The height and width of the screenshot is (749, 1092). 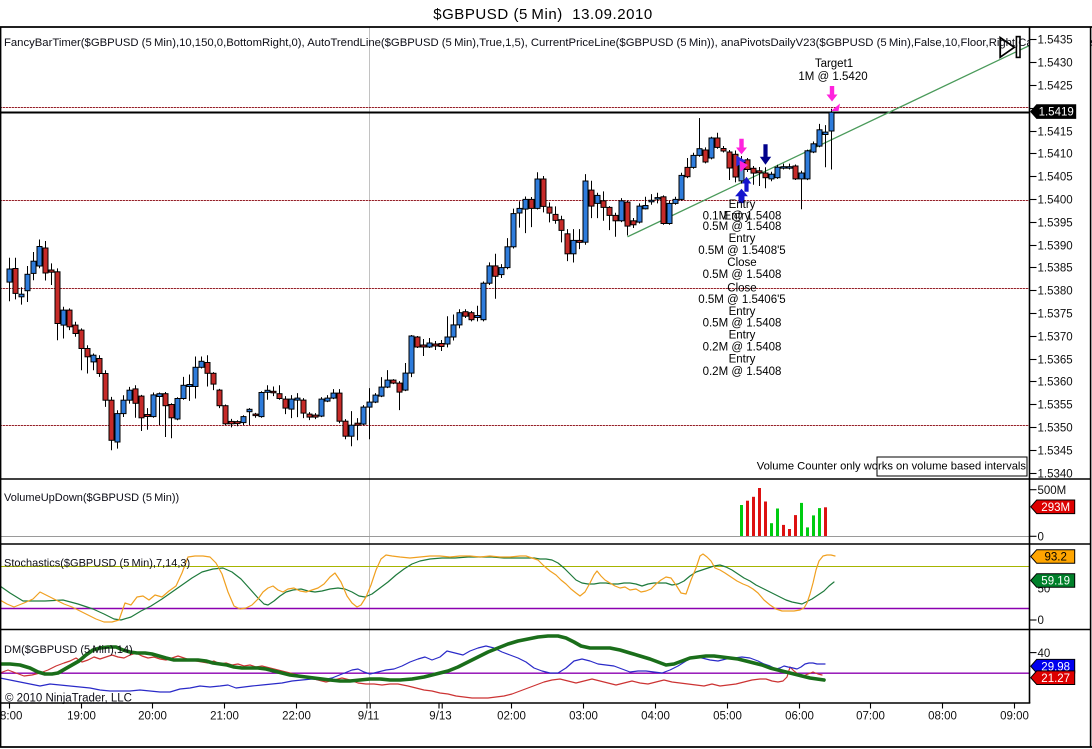 I want to click on svg-text: 07:00, so click(x=870, y=717).